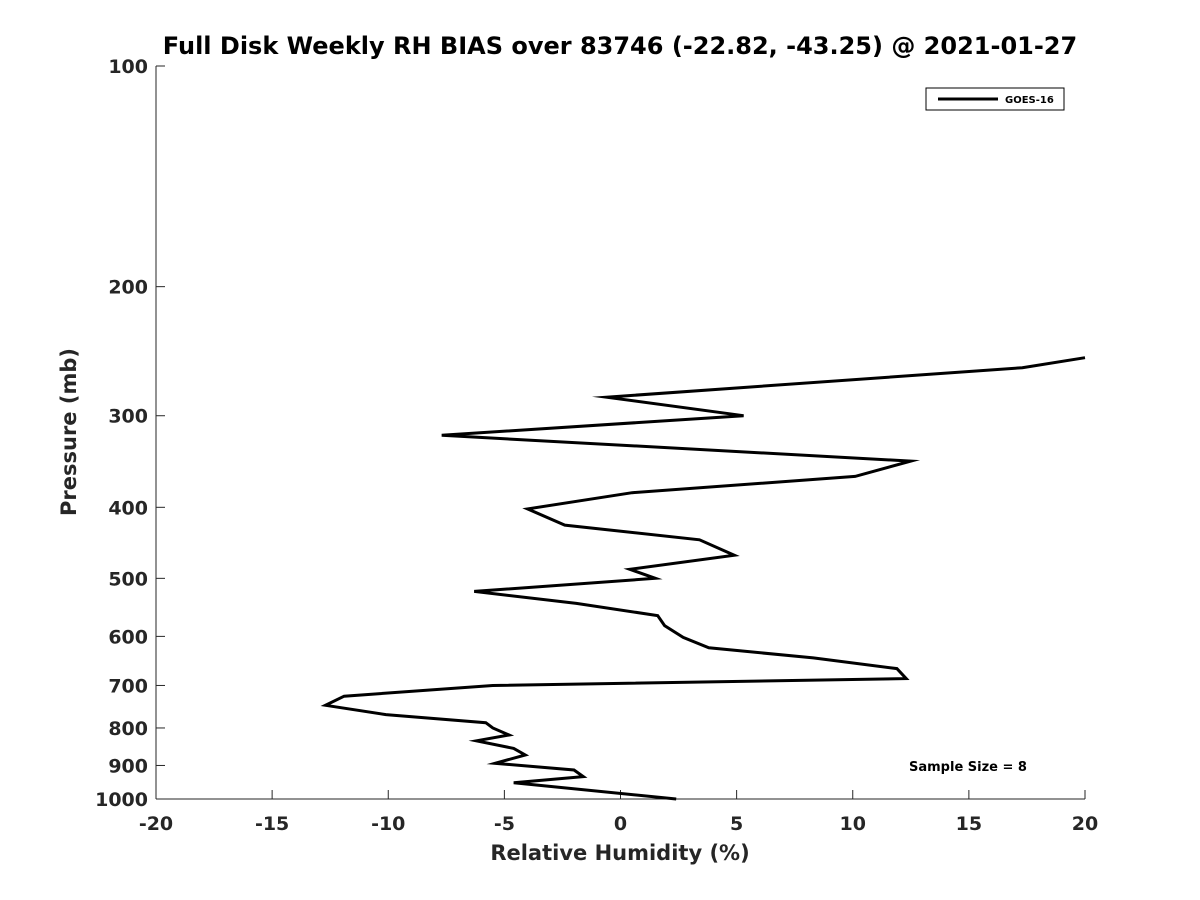 The height and width of the screenshot is (900, 1200). What do you see at coordinates (128, 288) in the screenshot?
I see `y-tick-label: 200` at bounding box center [128, 288].